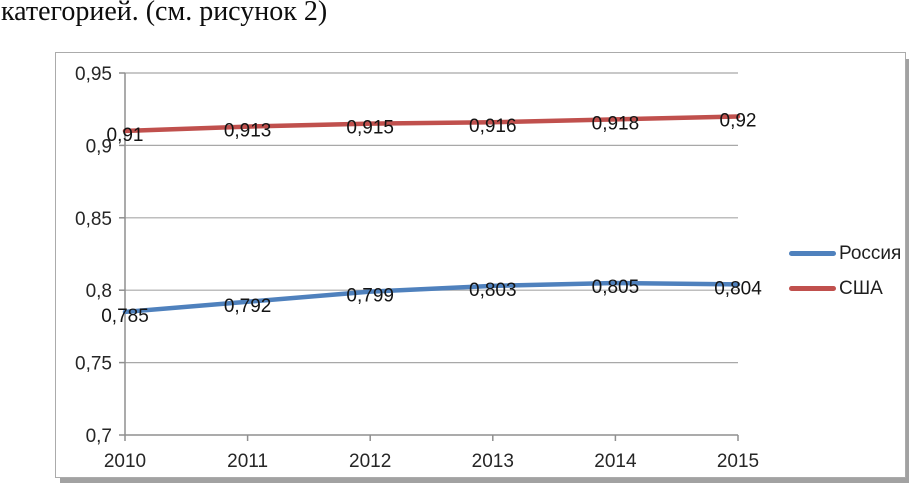  I want to click on x-axis-tick-label: 2011, so click(247, 461).